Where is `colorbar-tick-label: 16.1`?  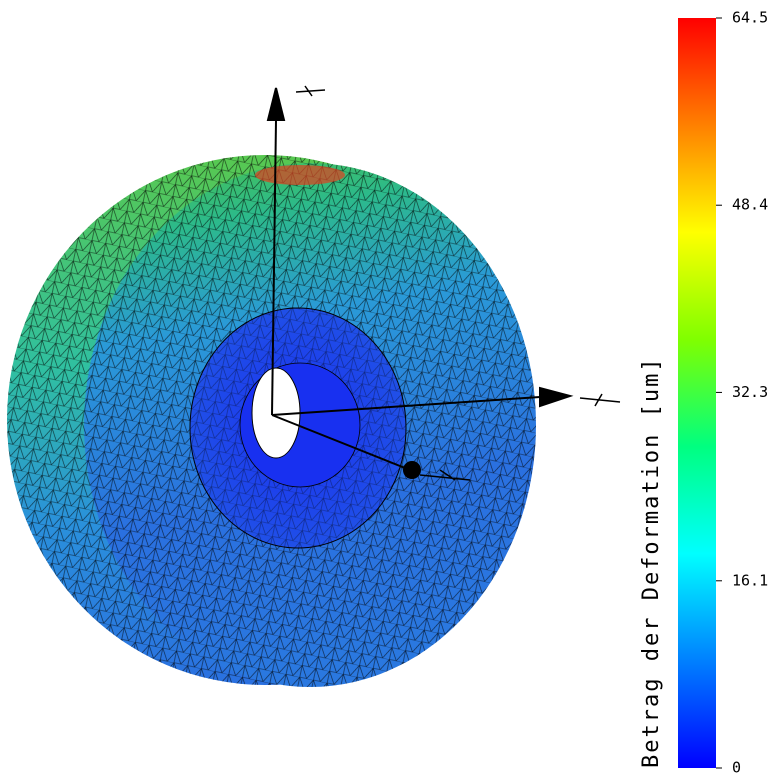
colorbar-tick-label: 16.1 is located at coordinates (750, 580).